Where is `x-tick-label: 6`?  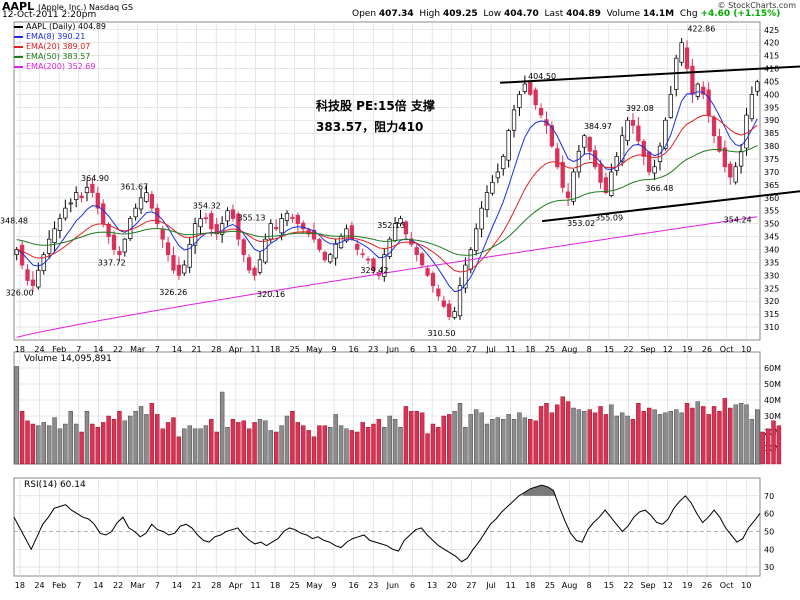 x-tick-label: 6 is located at coordinates (412, 349).